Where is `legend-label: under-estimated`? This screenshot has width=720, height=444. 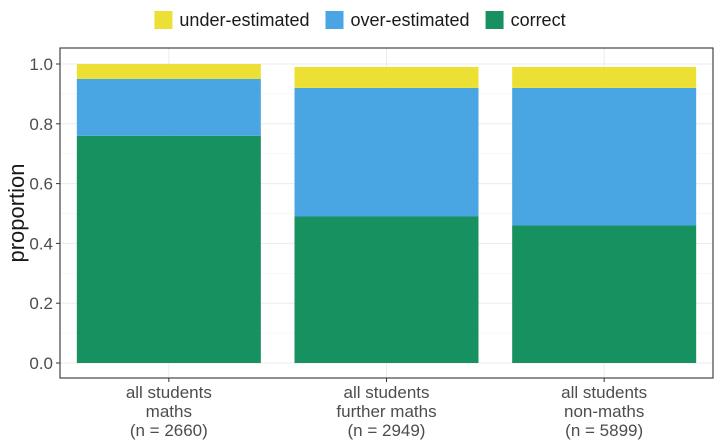 legend-label: under-estimated is located at coordinates (244, 20).